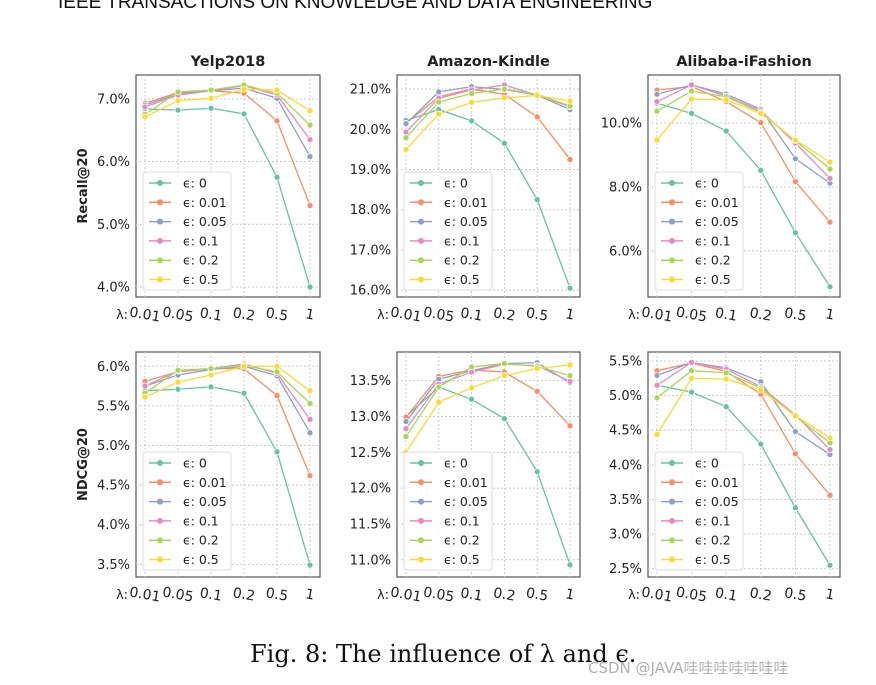 The height and width of the screenshot is (685, 876). Describe the element at coordinates (113, 446) in the screenshot. I see `y-tick-label: 5.0%` at that location.